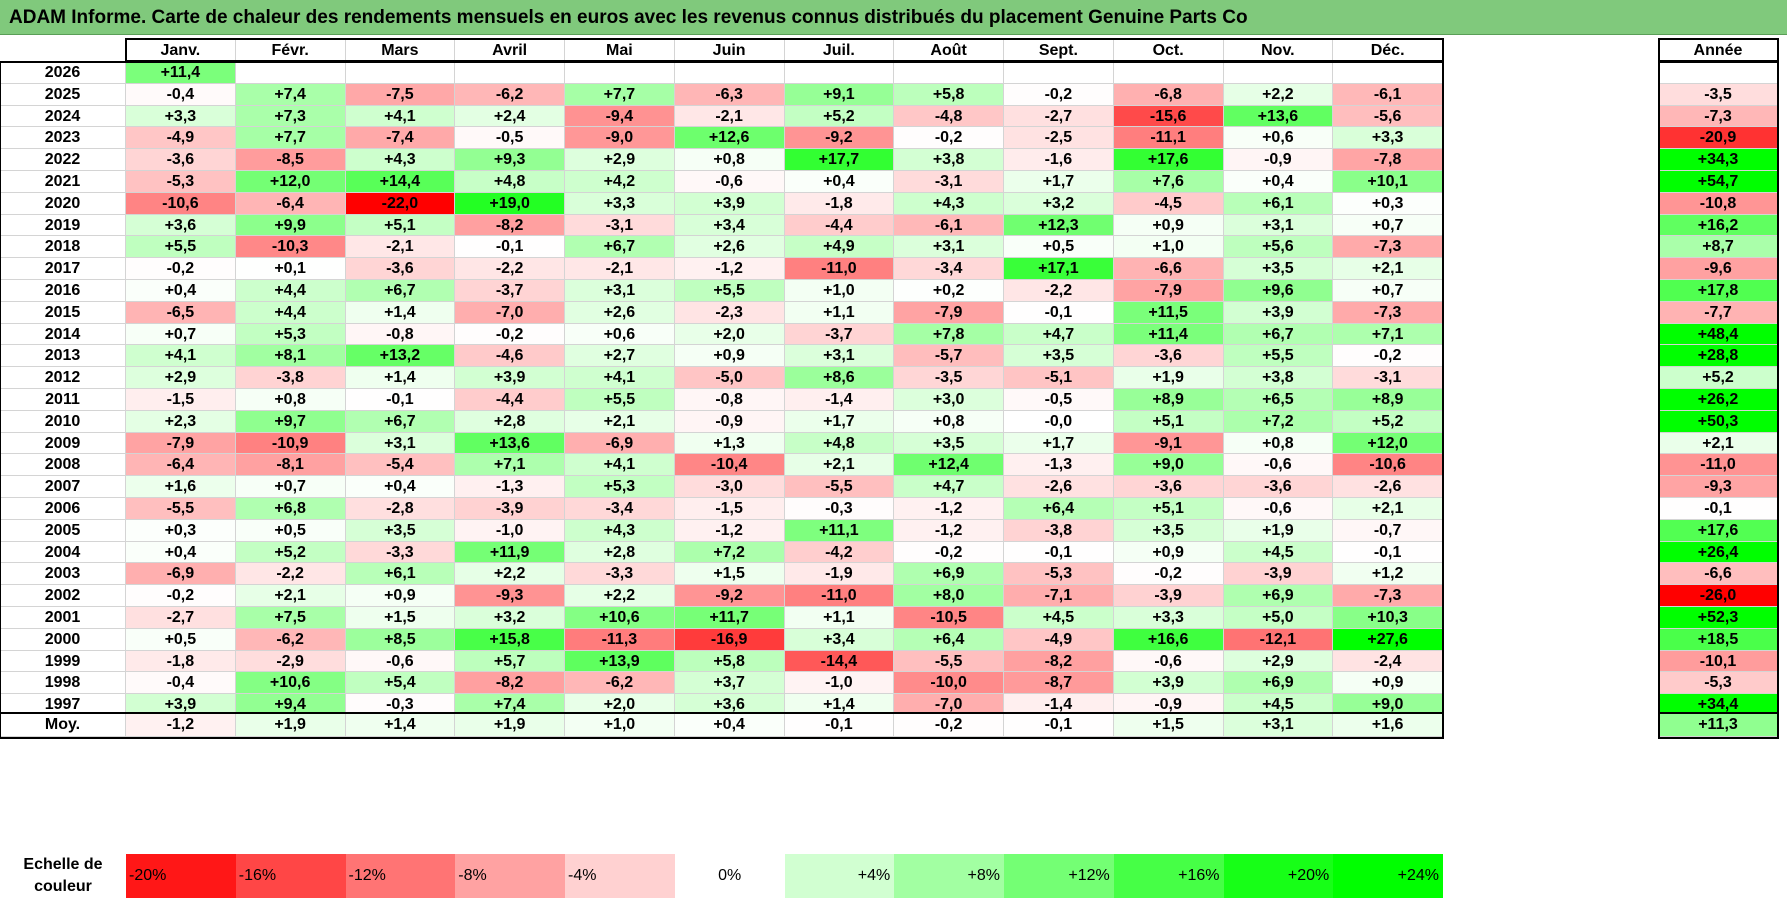 The height and width of the screenshot is (912, 1787). I want to click on heatmap-cell: -5,0, so click(729, 378).